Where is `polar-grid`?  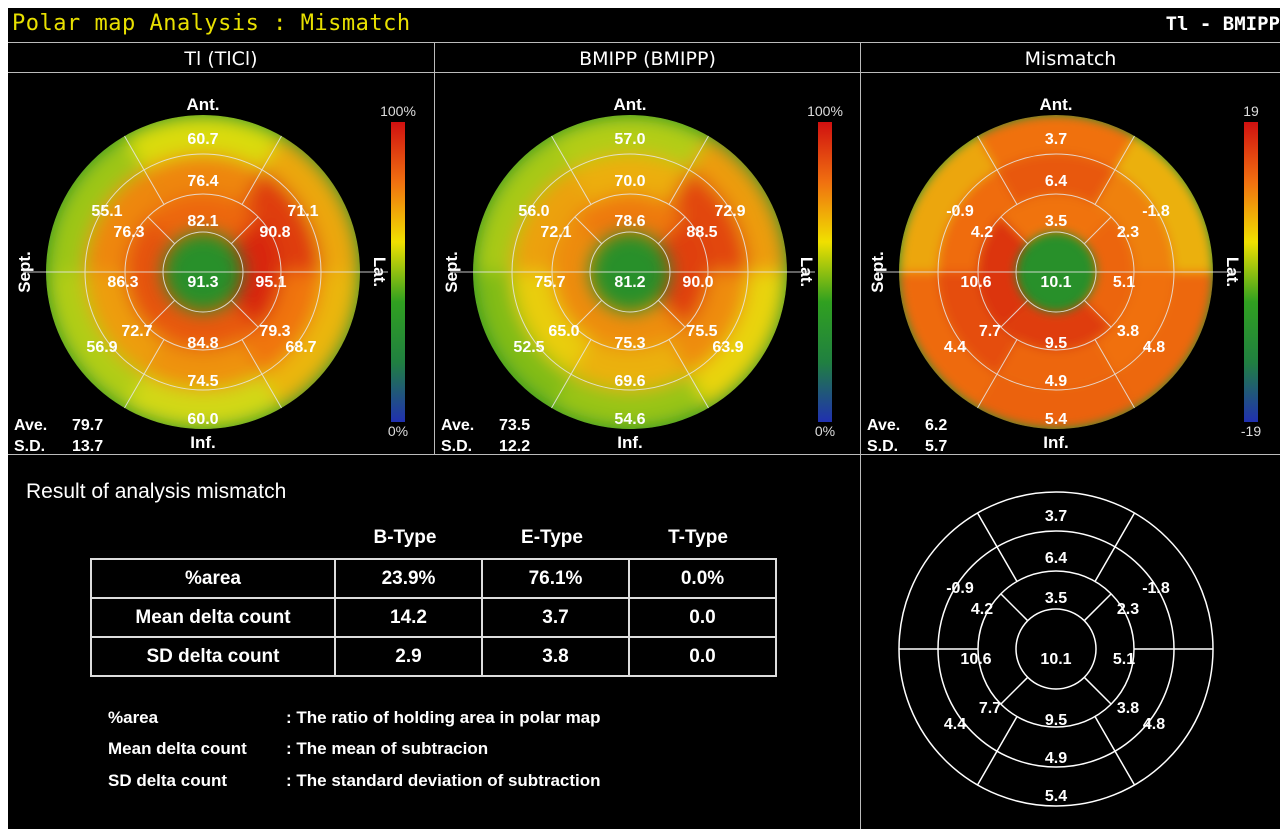 polar-grid is located at coordinates (632, 272).